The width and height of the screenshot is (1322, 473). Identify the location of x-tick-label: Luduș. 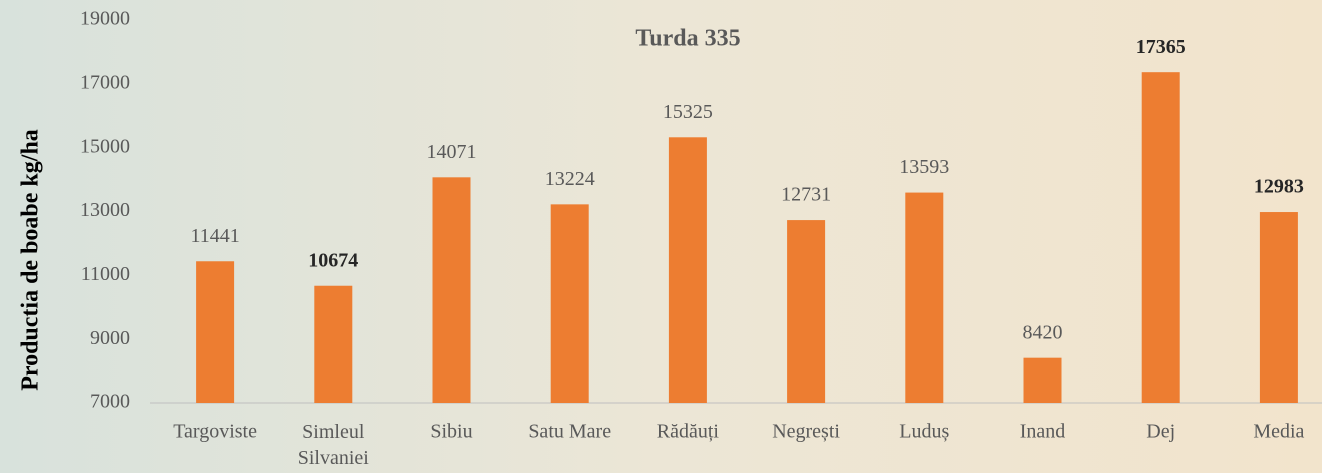
(924, 432).